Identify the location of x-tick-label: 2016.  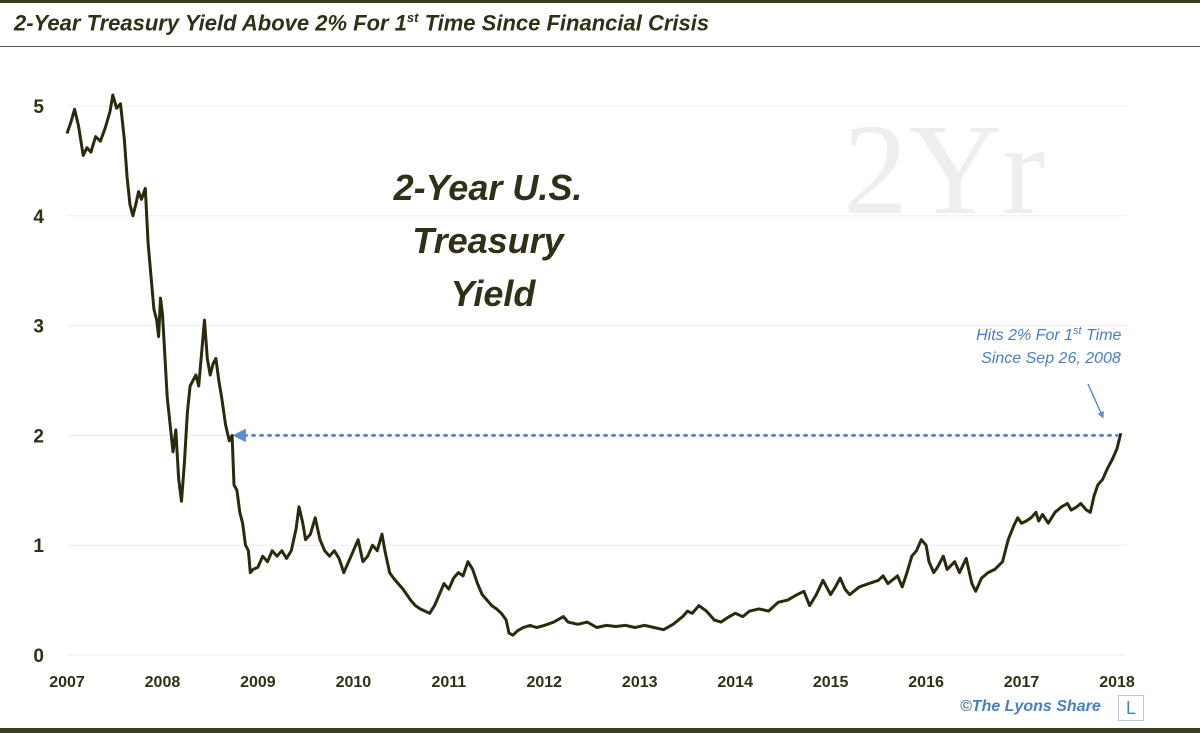
(926, 682).